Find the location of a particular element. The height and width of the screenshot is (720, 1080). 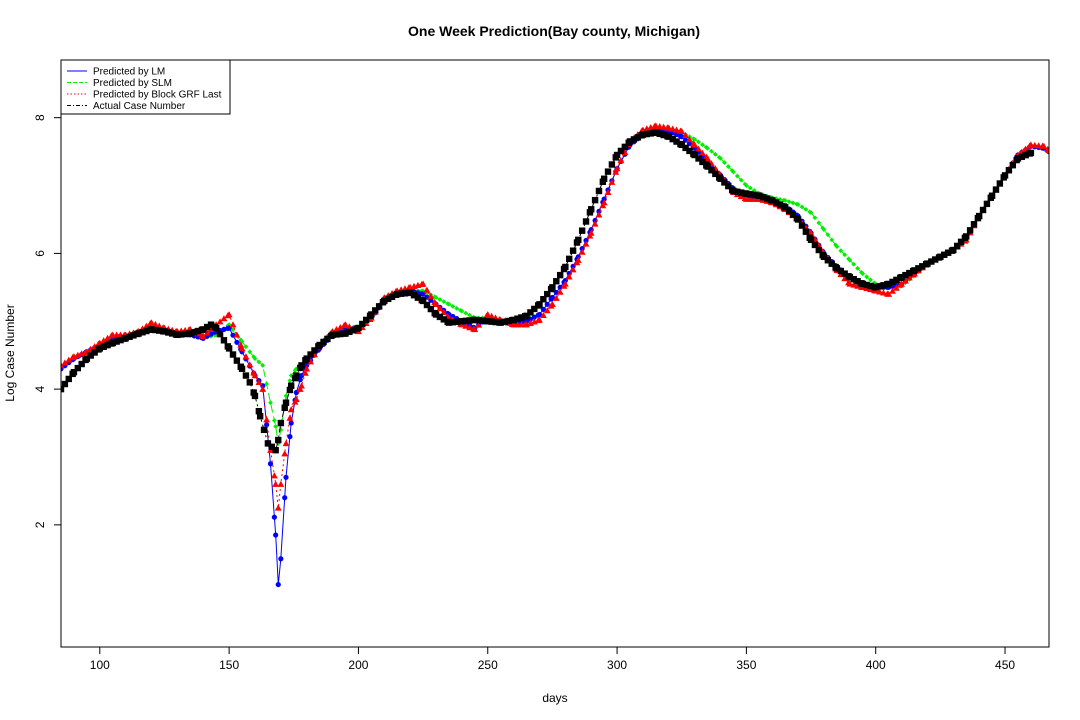

x-tick-label: 250 is located at coordinates (488, 665).